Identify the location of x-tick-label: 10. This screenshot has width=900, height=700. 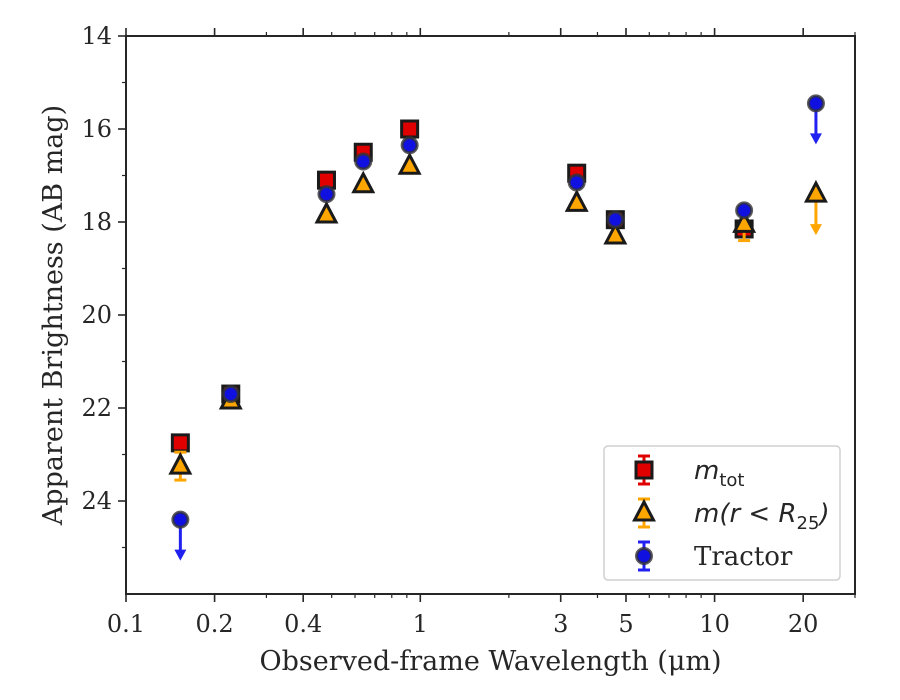
(714, 624).